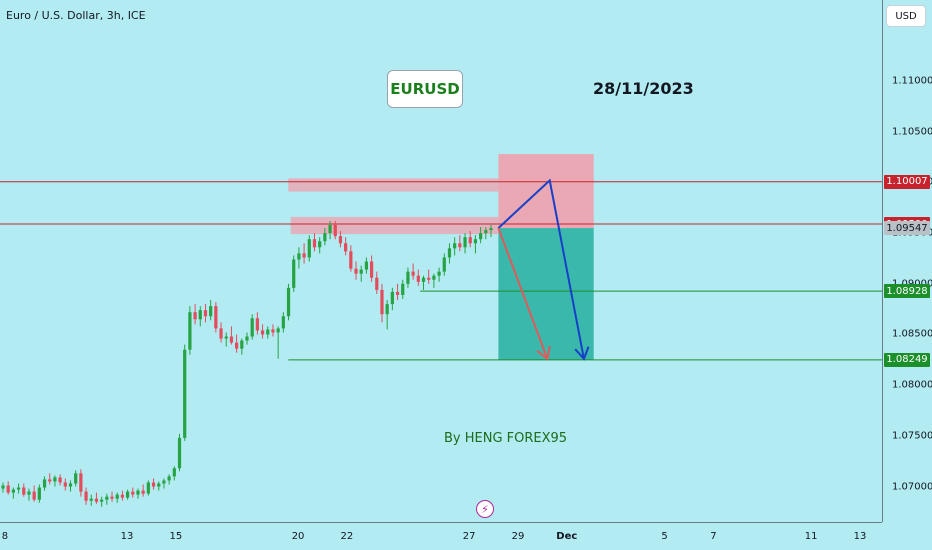  I want to click on projection-red-path, so click(523, 293).